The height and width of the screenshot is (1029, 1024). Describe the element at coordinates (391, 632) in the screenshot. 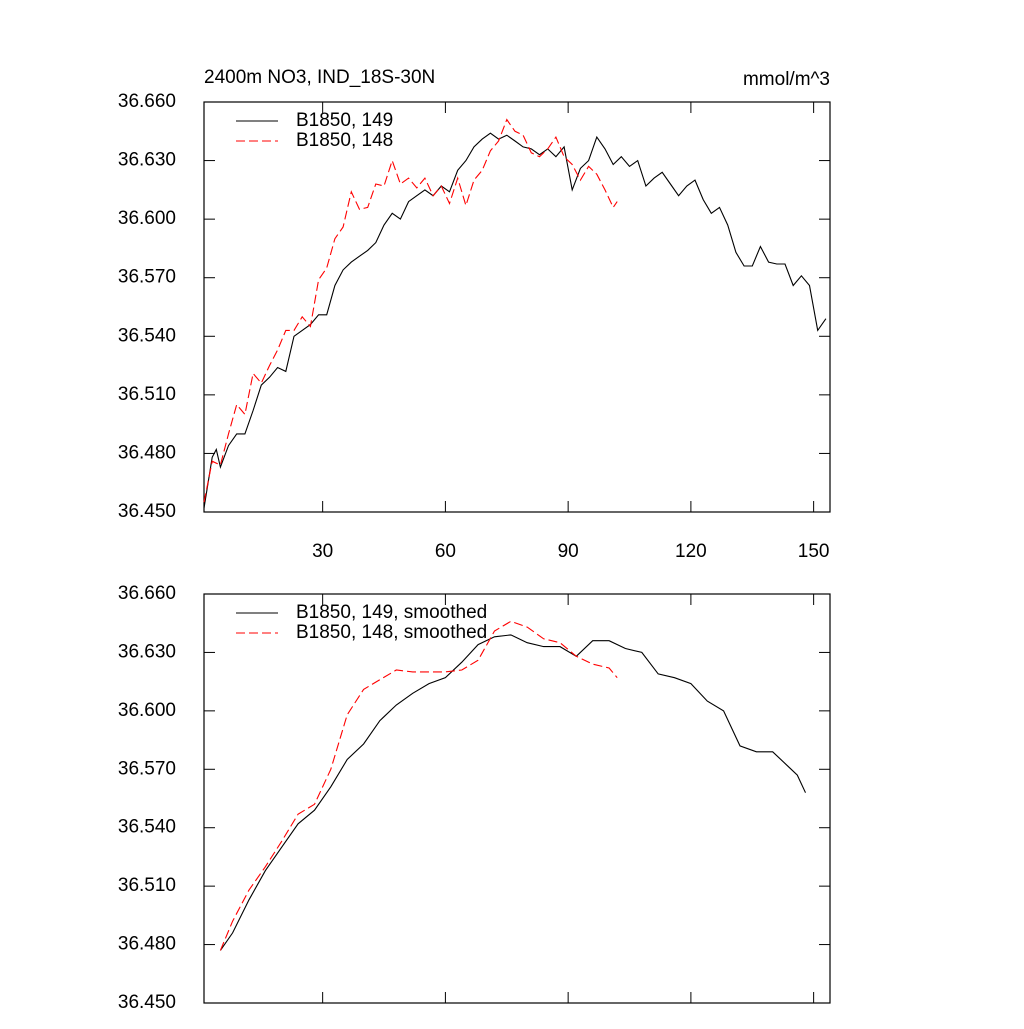

I see `legend-label: B1850, 148, smoothed` at that location.